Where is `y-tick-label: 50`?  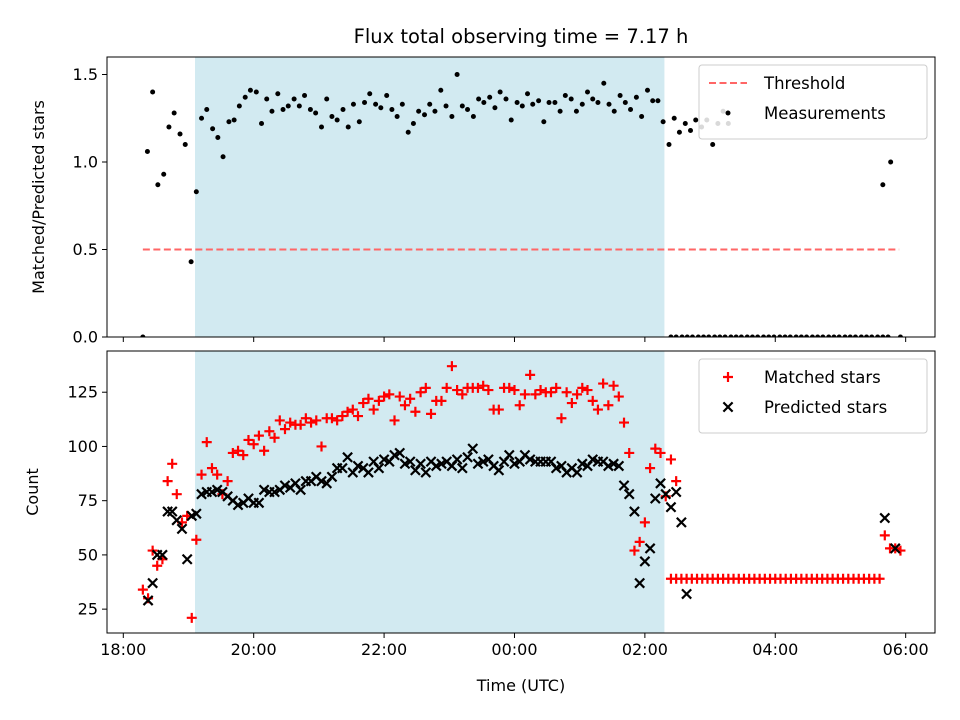 y-tick-label: 50 is located at coordinates (88, 554).